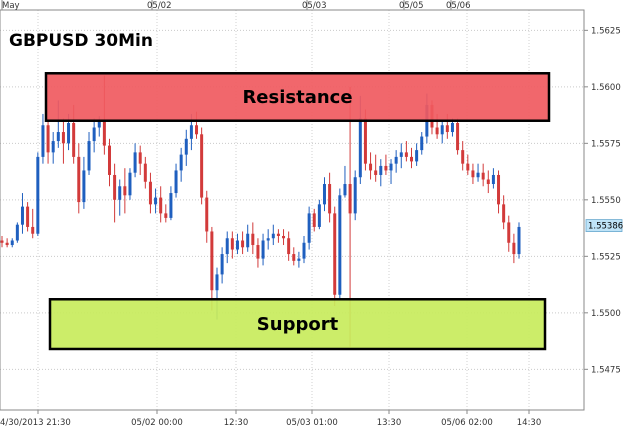 Image resolution: width=624 pixels, height=431 pixels. What do you see at coordinates (159, 6) in the screenshot?
I see `top-date-label: 05/02` at bounding box center [159, 6].